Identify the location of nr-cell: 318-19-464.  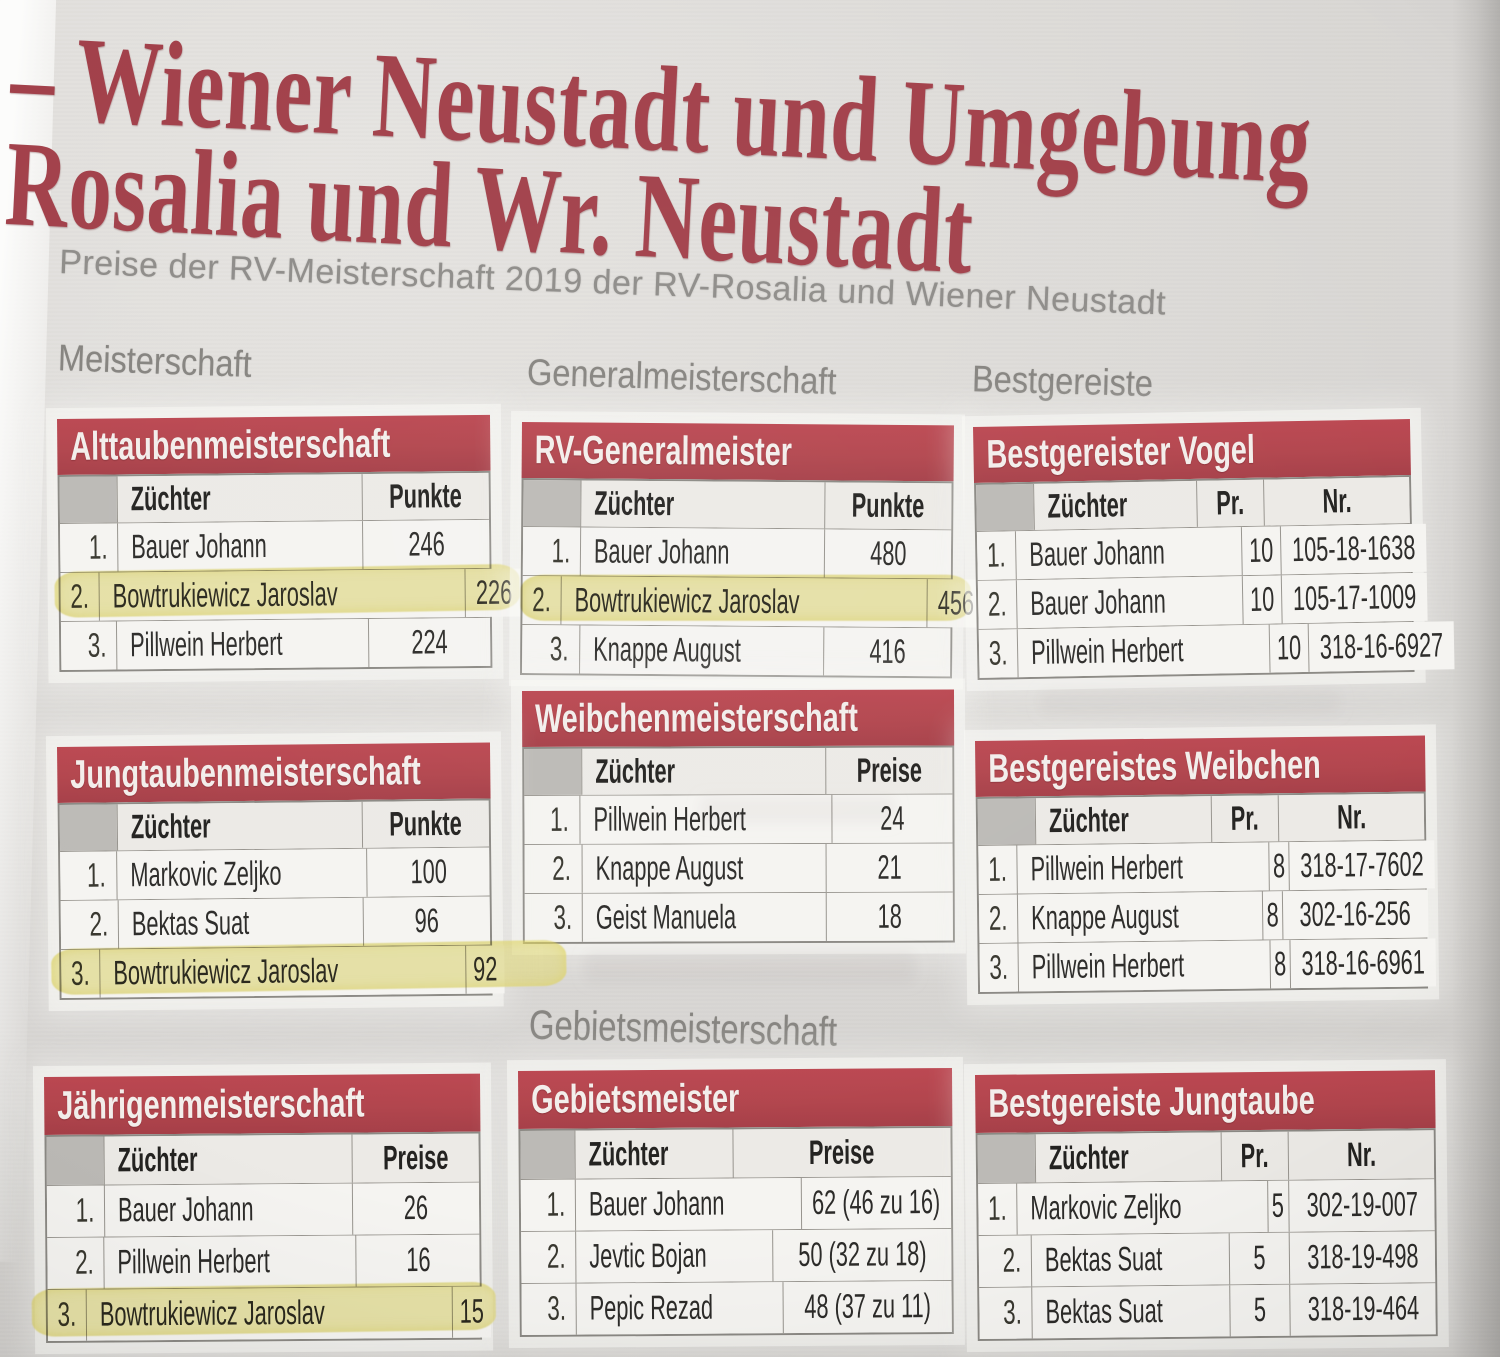
(1362, 1309).